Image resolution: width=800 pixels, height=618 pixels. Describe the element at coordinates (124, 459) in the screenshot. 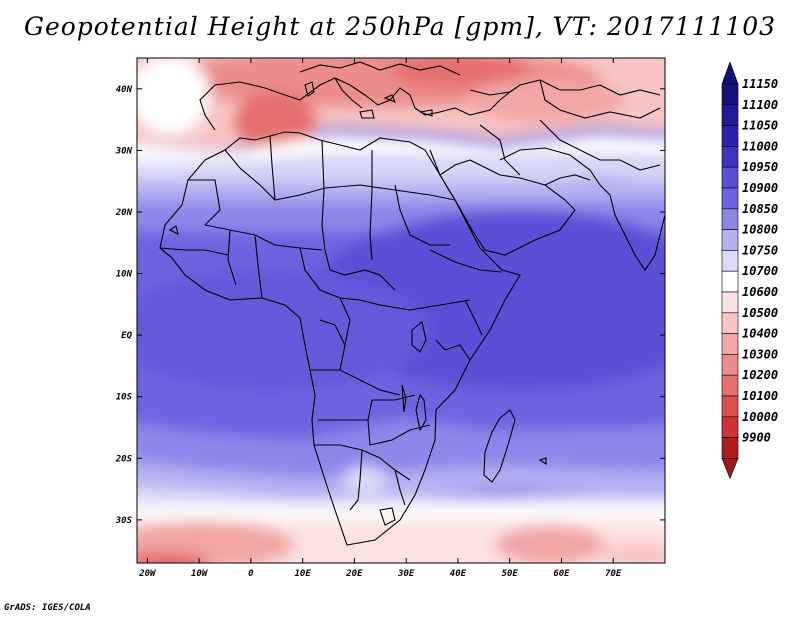

I see `lat-label: 20S` at that location.